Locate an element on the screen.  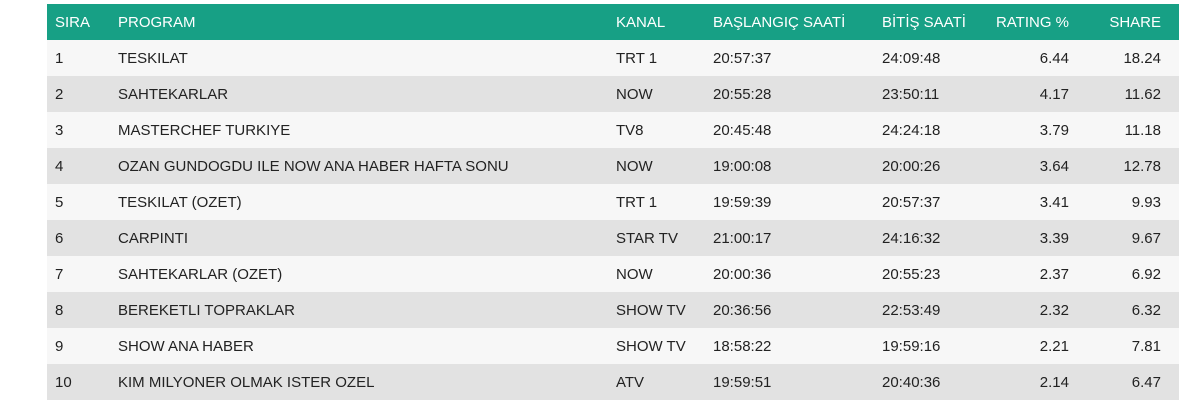
cell-sira: 3 is located at coordinates (59, 130).